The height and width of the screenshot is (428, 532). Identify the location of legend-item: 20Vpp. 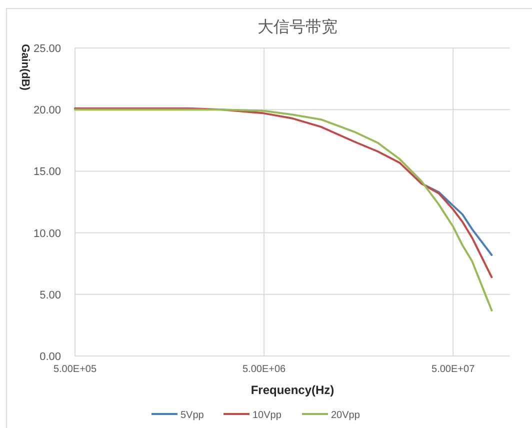
(331, 415).